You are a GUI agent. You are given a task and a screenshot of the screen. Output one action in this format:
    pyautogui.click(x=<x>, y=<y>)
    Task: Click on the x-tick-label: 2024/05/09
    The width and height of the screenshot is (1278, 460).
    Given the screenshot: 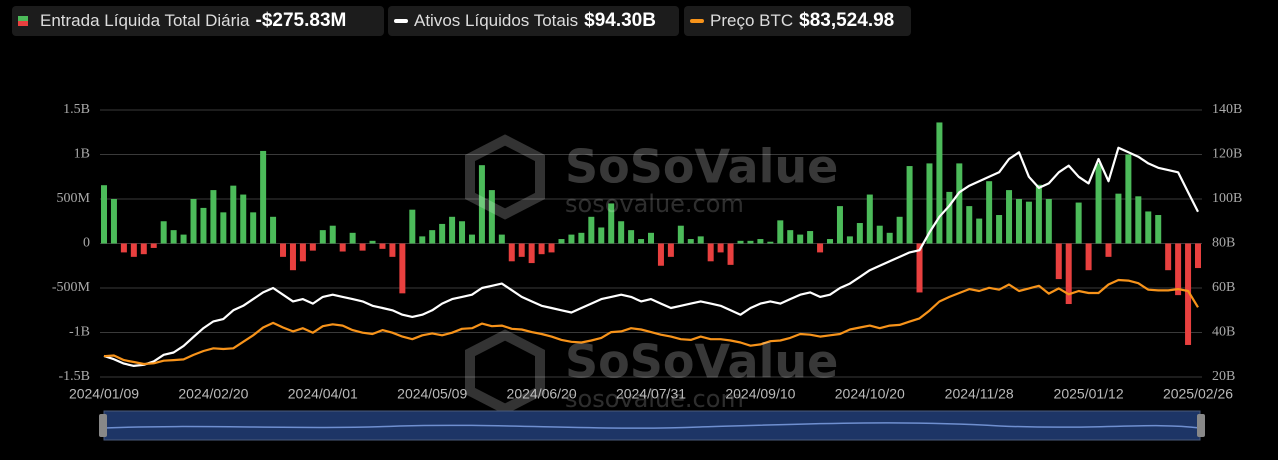 What is the action you would take?
    pyautogui.click(x=432, y=394)
    